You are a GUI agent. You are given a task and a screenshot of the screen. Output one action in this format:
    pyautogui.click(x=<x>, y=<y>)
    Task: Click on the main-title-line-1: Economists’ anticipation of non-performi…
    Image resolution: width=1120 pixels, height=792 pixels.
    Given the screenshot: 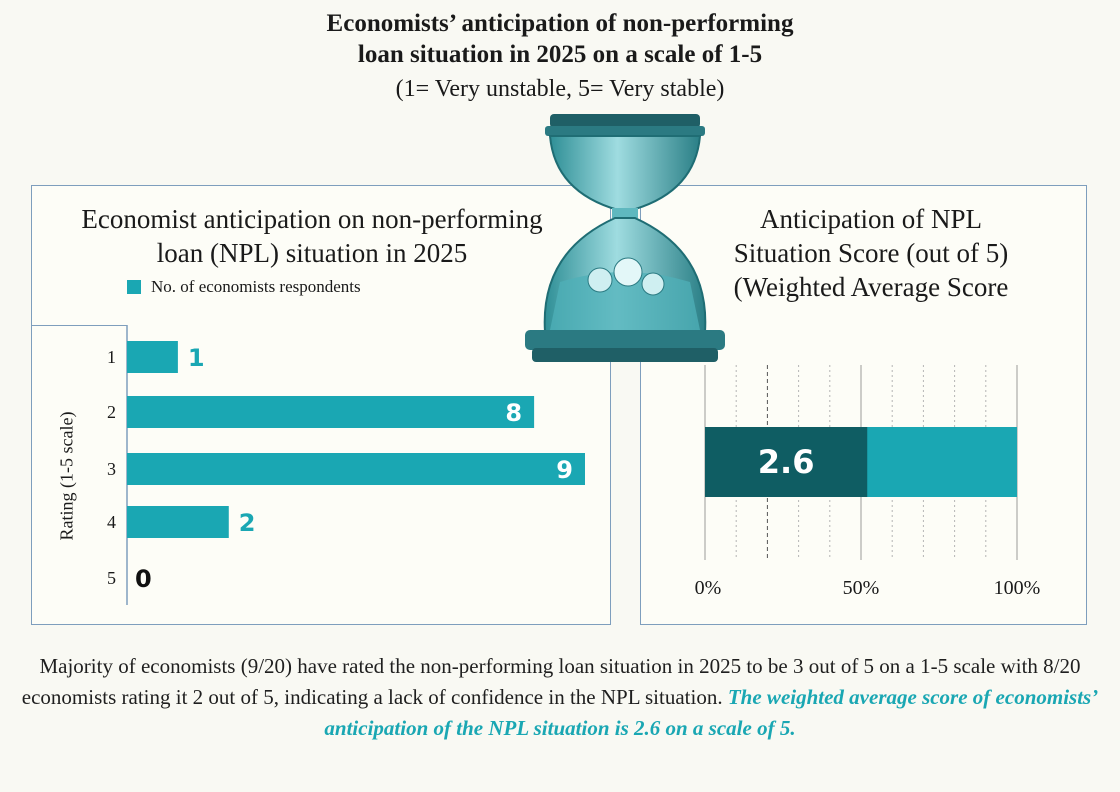 What is the action you would take?
    pyautogui.click(x=560, y=23)
    